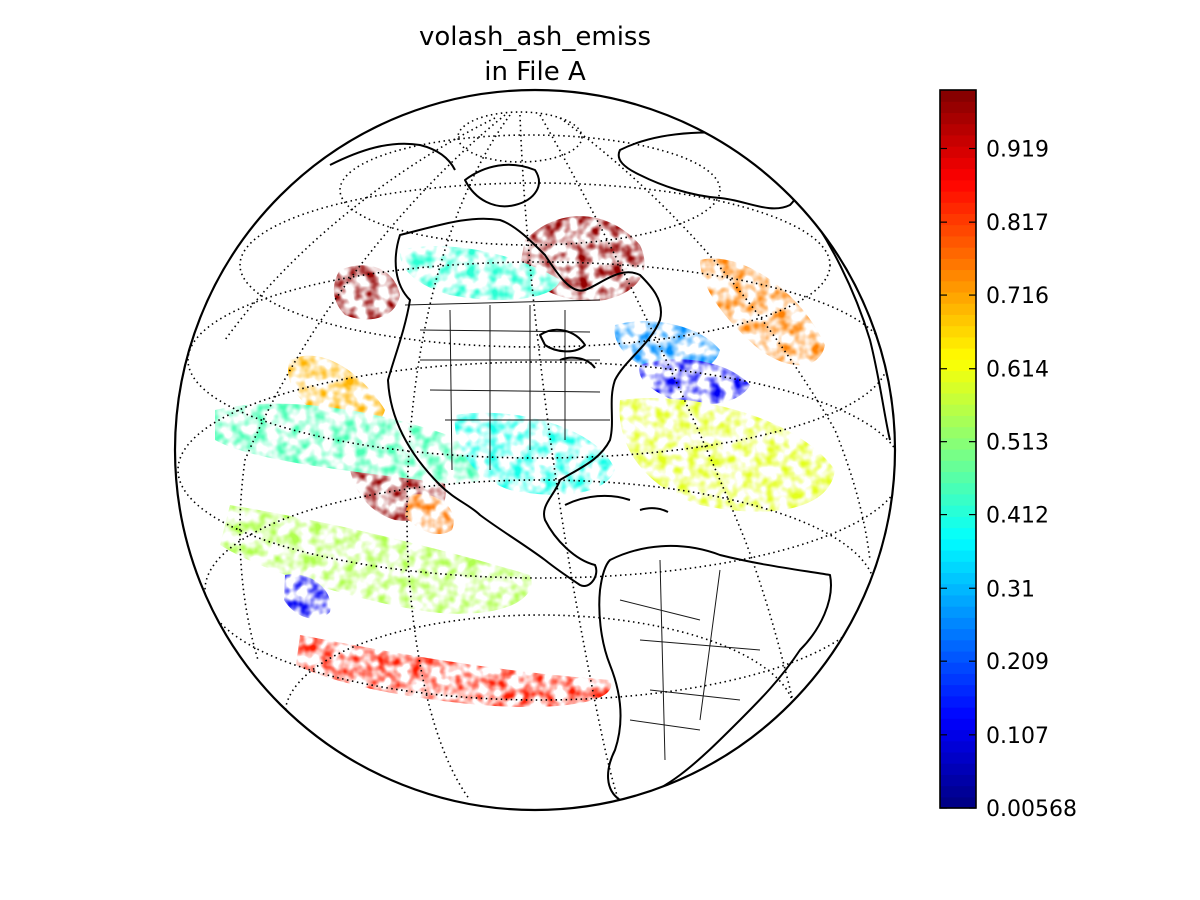  I want to click on colorbar-tick-label: 0.412, so click(1017, 516).